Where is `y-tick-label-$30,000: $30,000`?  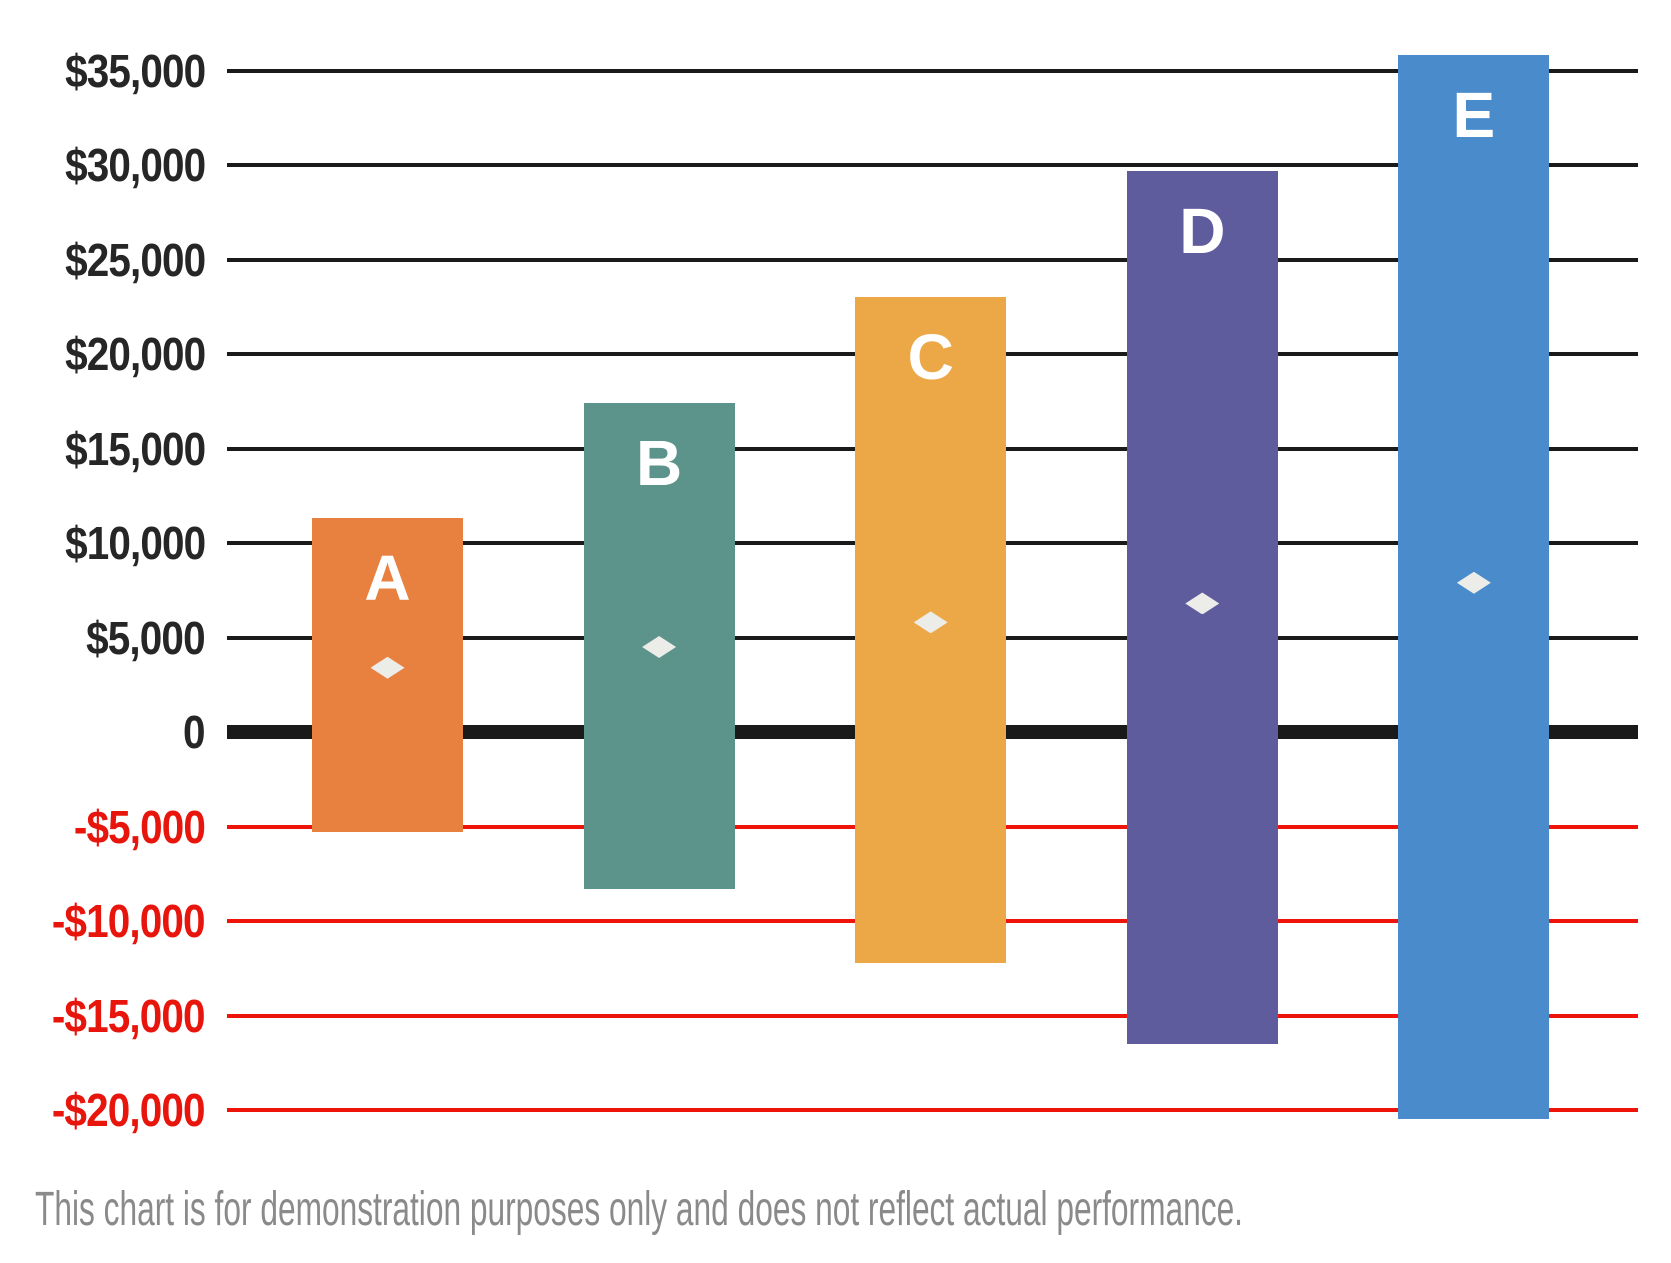
y-tick-label-$30,000: $30,000 is located at coordinates (135, 165).